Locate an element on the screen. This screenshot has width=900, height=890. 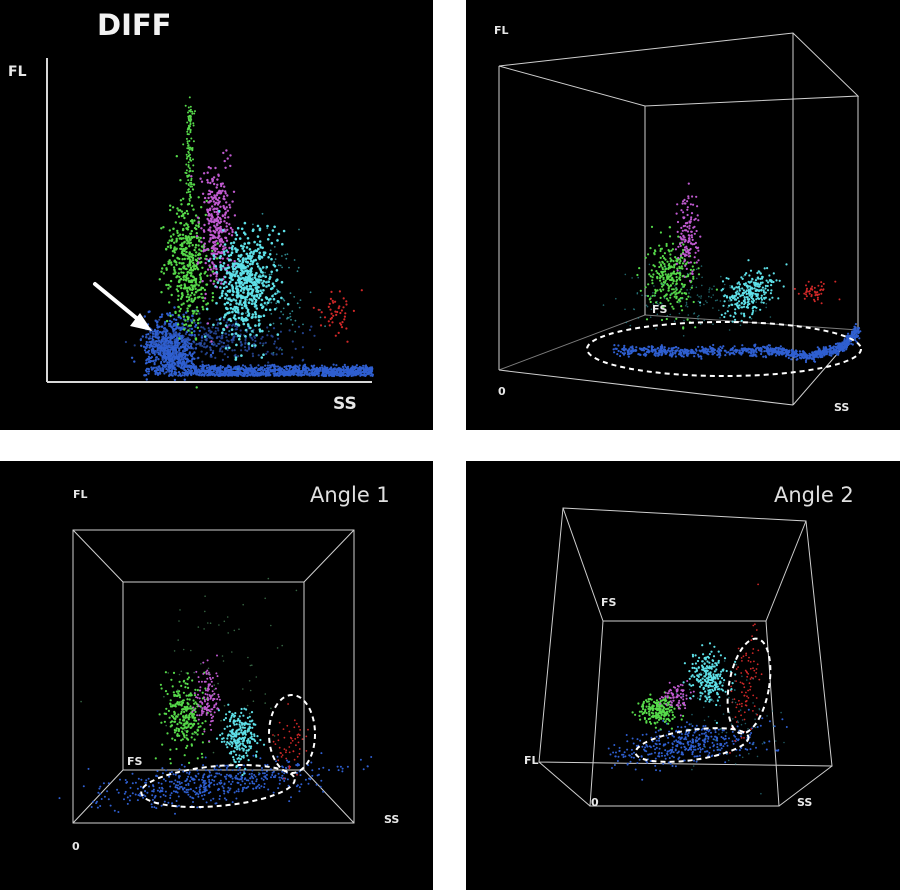
angle2-scatter-svg is located at coordinates (685, 657).